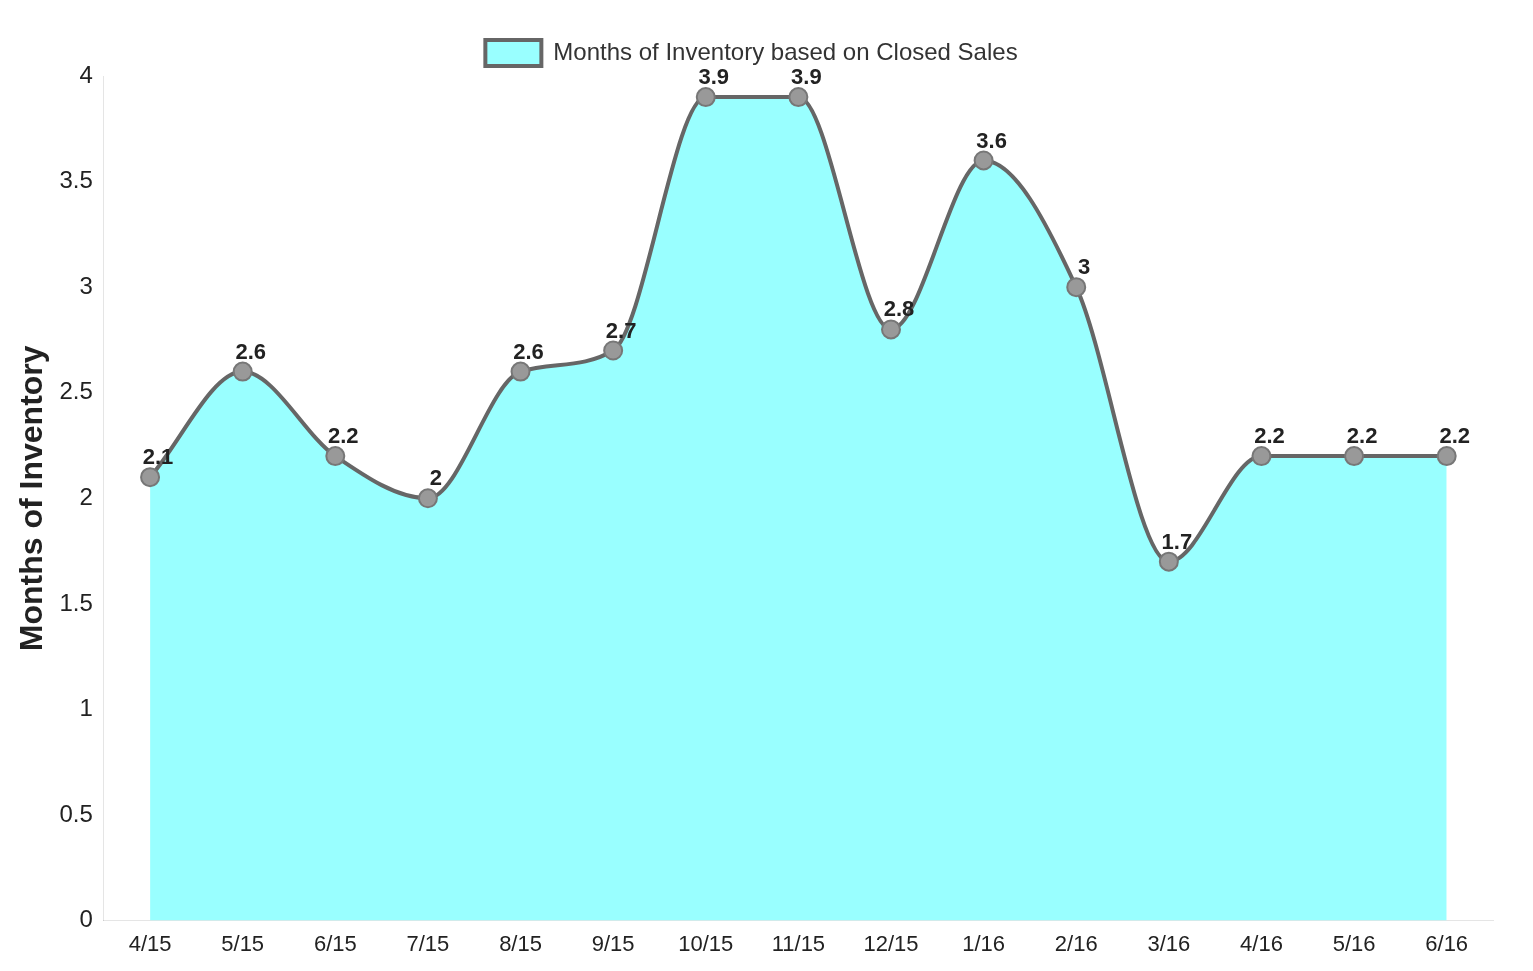 This screenshot has height=971, width=1533. I want to click on x-tick-label: 4/15, so click(150, 943).